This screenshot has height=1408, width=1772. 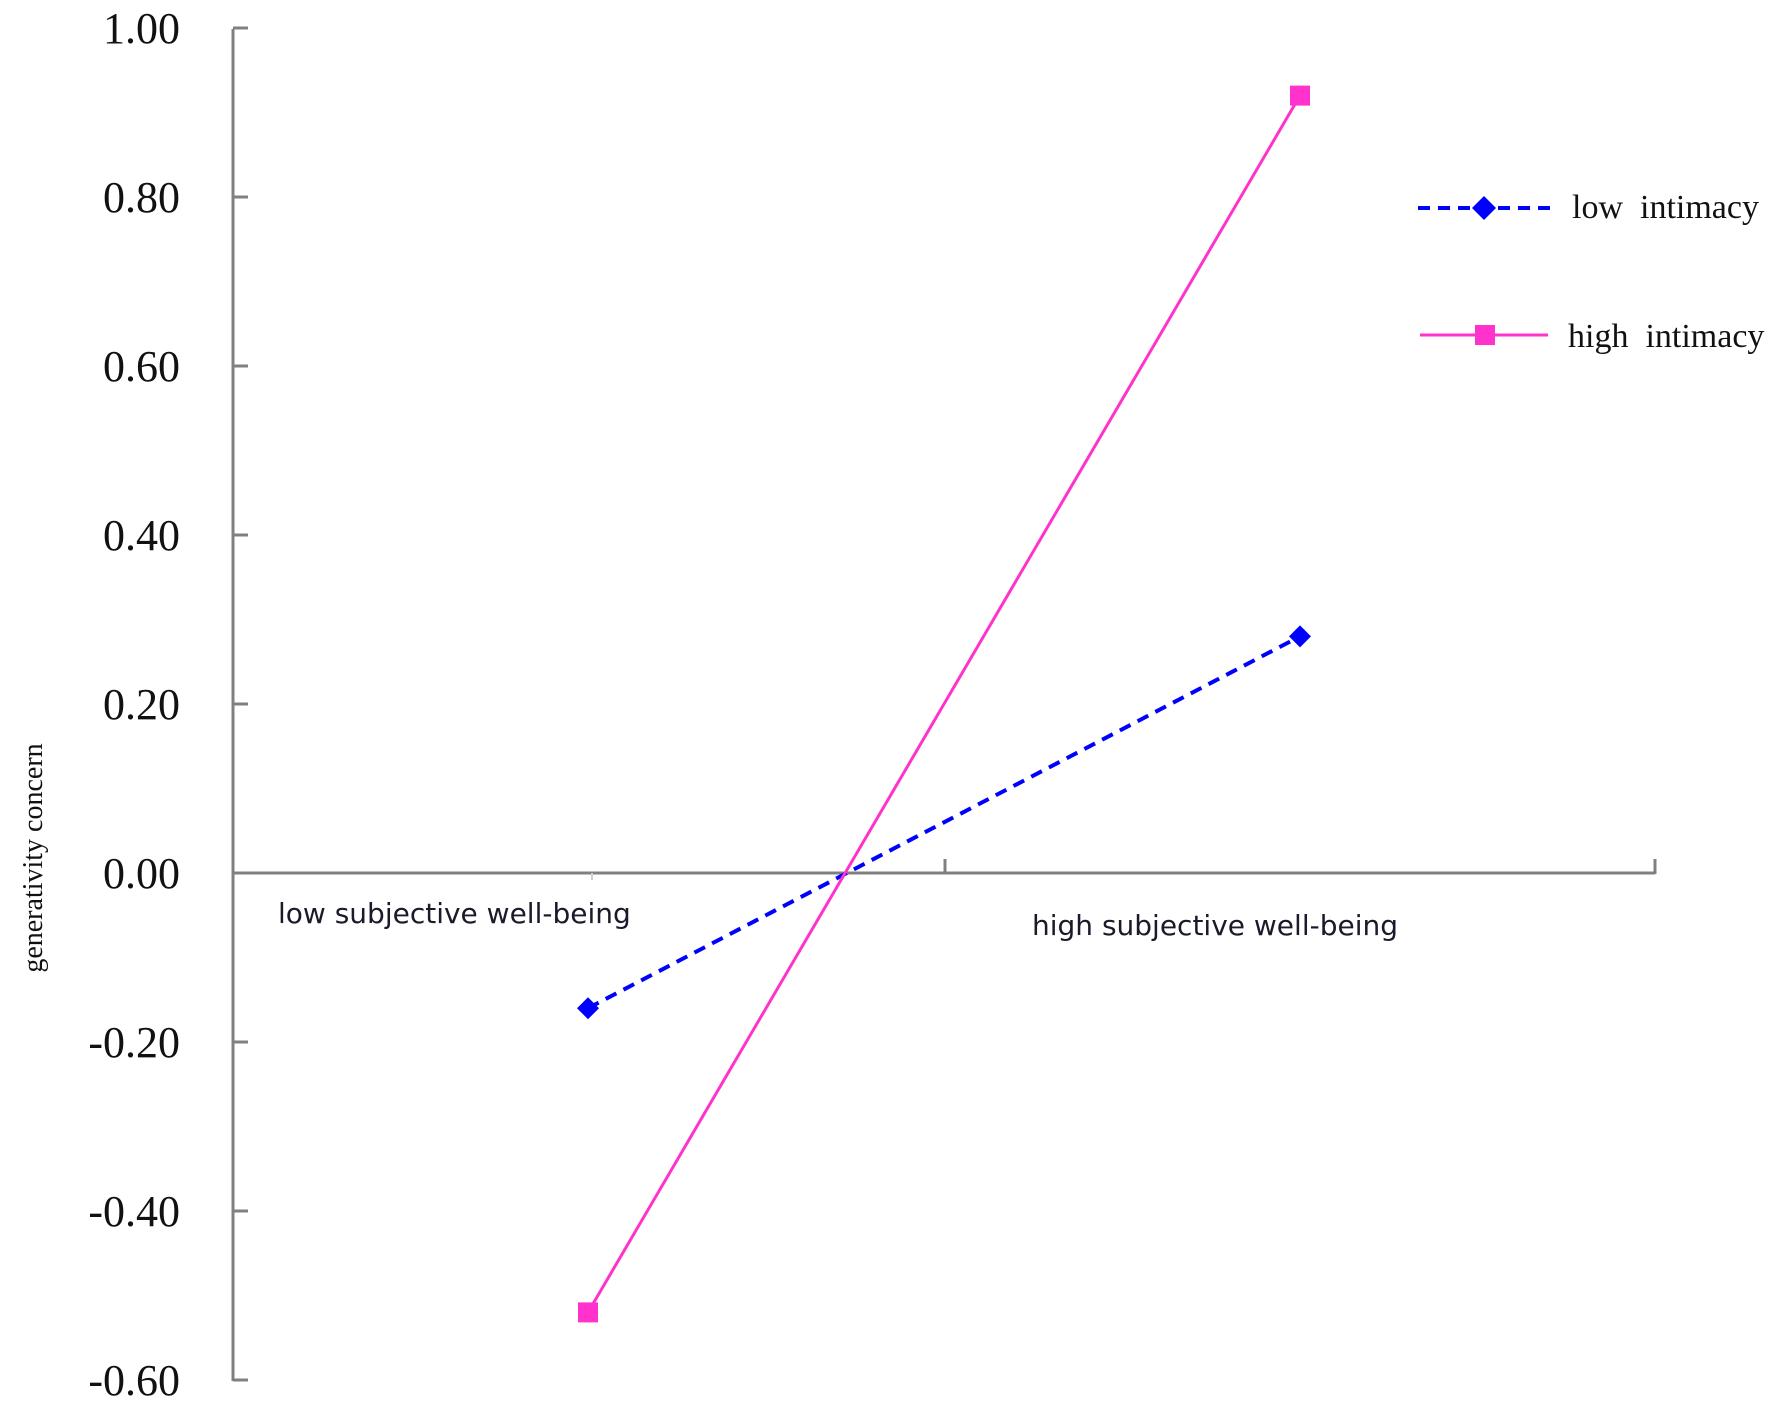 What do you see at coordinates (141, 704) in the screenshot?
I see `y-tick-label: 0.20` at bounding box center [141, 704].